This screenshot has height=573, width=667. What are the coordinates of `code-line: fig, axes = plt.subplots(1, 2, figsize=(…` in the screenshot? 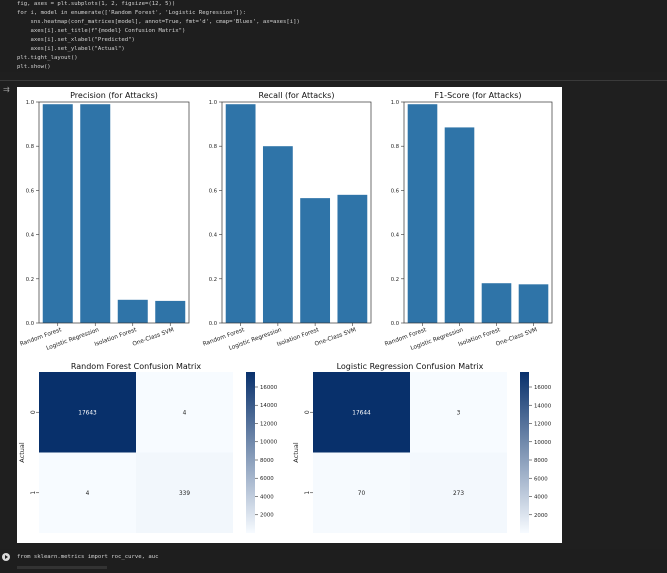 It's located at (96, 4).